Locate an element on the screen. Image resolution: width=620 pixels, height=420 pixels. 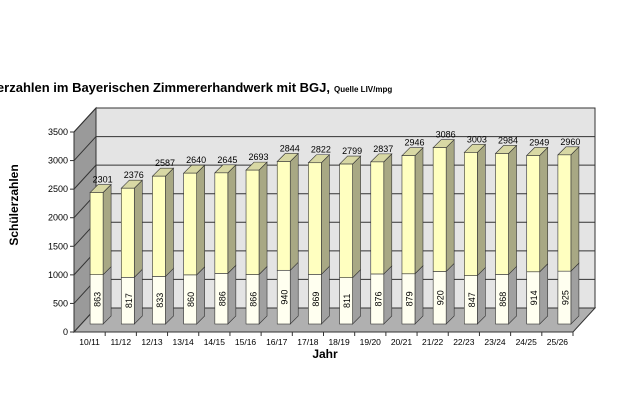
bar-value-label: 869 is located at coordinates (316, 299).